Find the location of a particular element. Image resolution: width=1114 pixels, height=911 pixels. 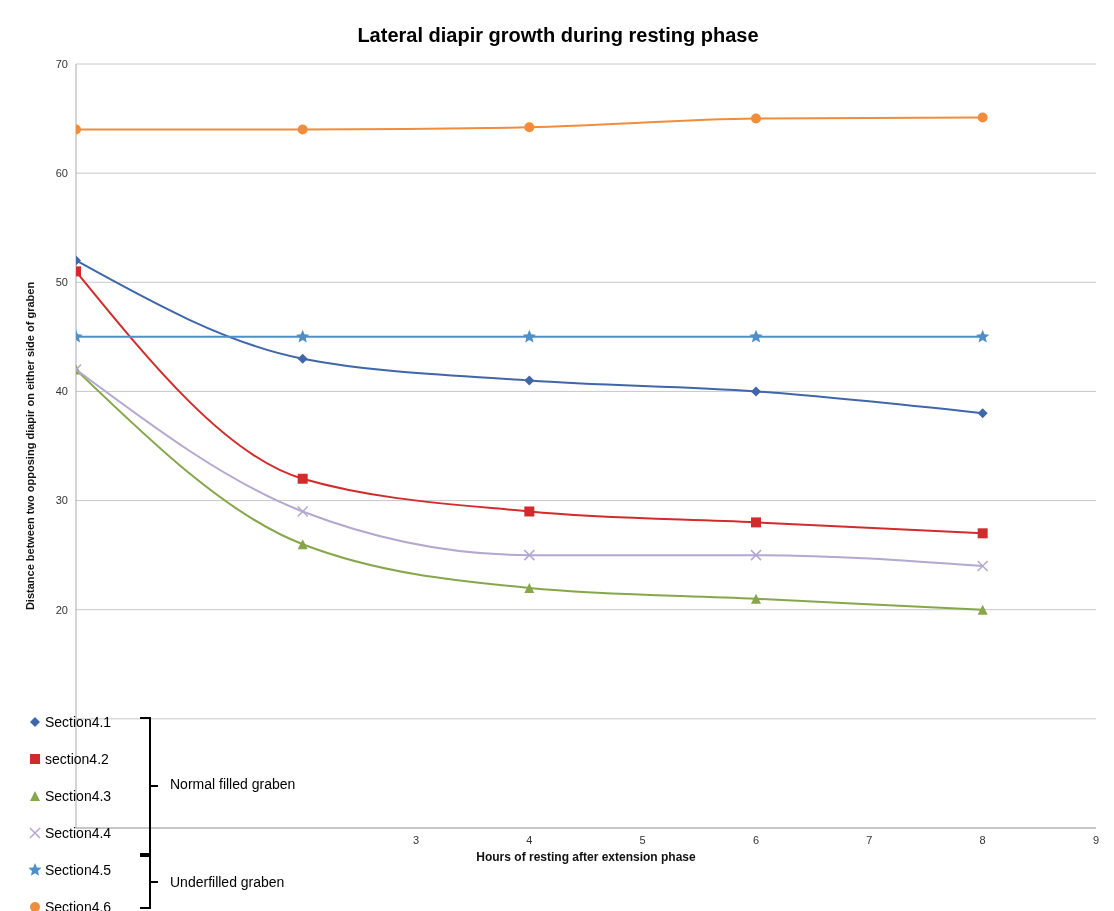

y-tick-label: 60 is located at coordinates (61, 173).